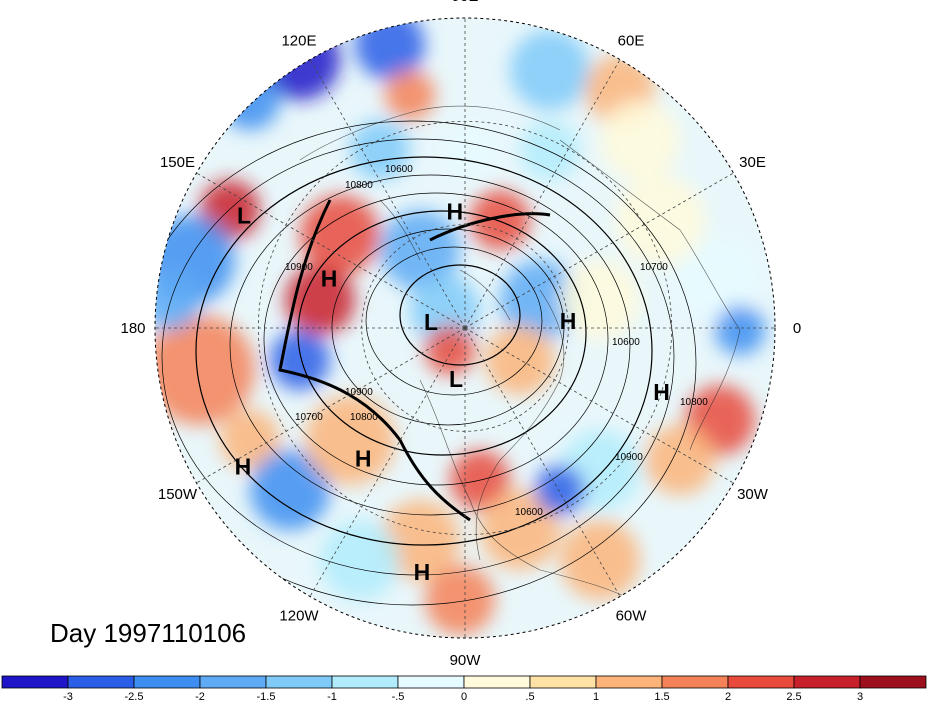 Image resolution: width=928 pixels, height=707 pixels. I want to click on colorbar-tick-label: .5, so click(529, 696).